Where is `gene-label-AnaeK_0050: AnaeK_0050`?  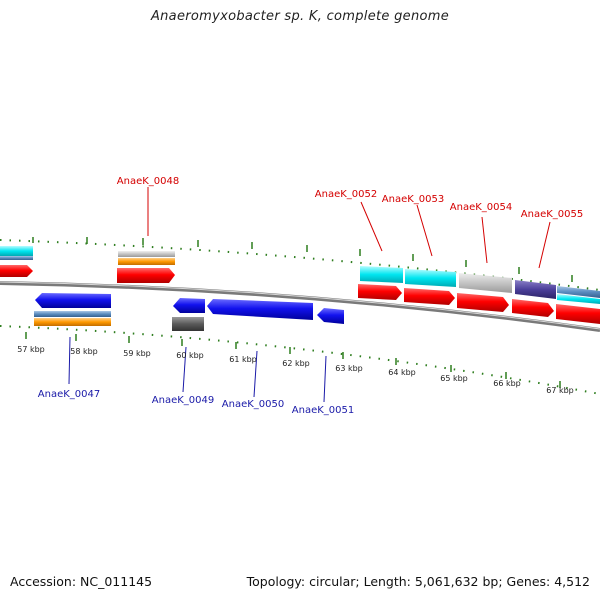 gene-label-AnaeK_0050: AnaeK_0050 is located at coordinates (253, 404).